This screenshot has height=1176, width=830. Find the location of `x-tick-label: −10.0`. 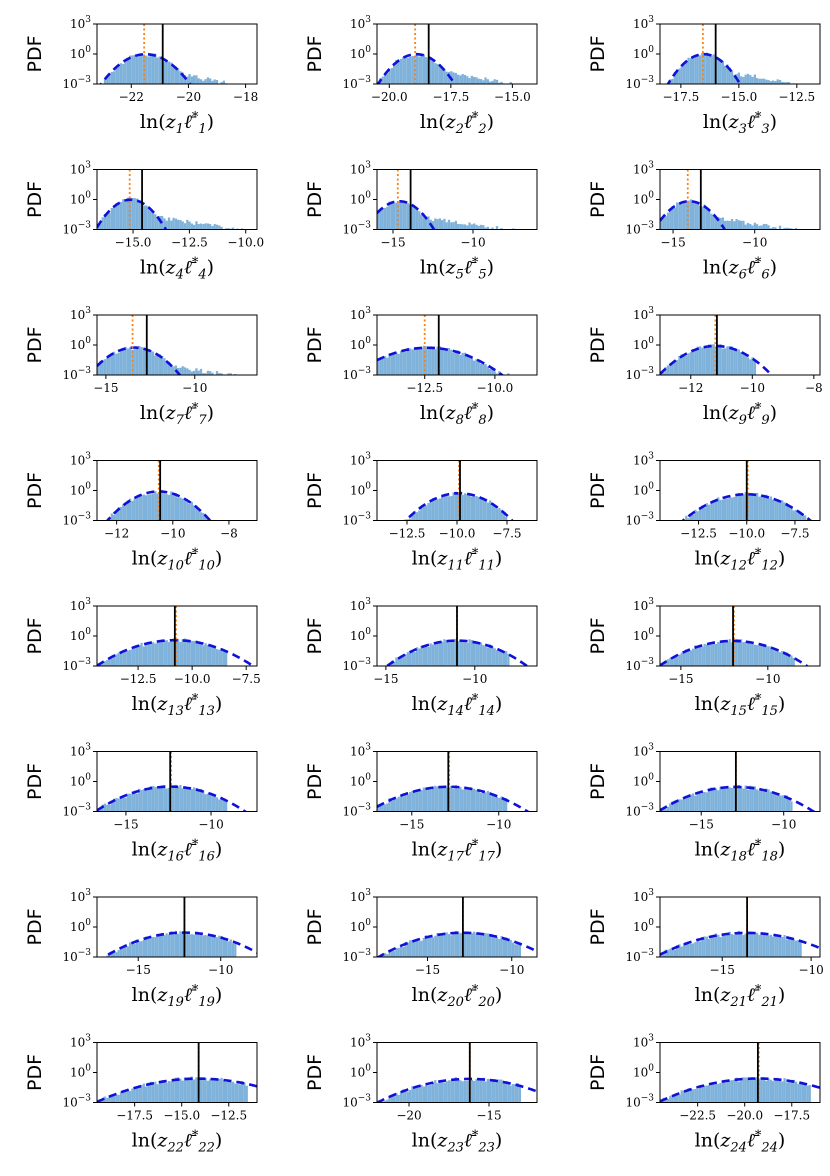

x-tick-label: −10.0 is located at coordinates (245, 243).